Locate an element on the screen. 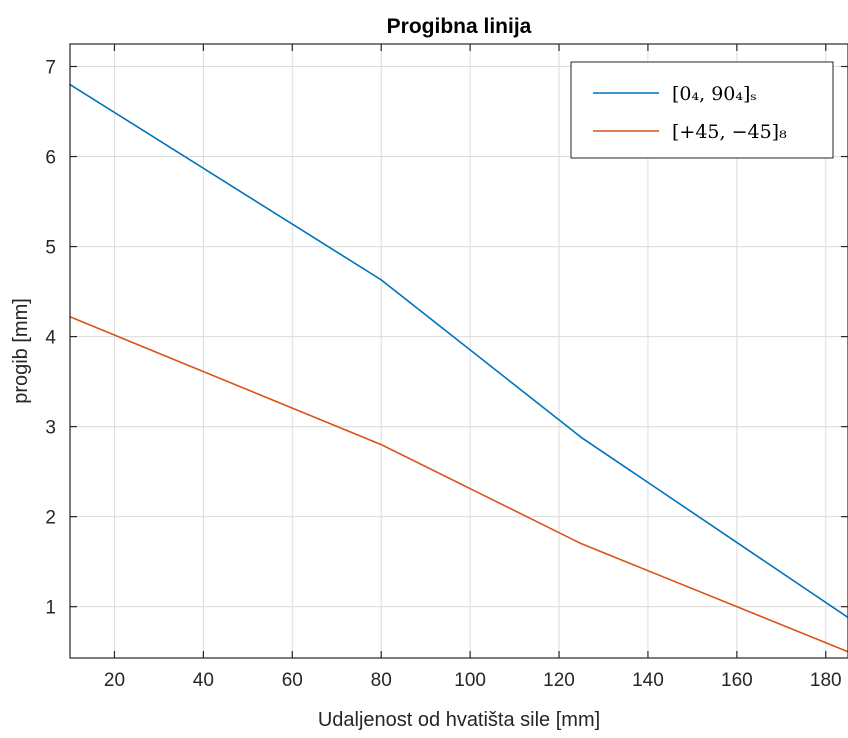 The width and height of the screenshot is (848, 738). chart-title: Progibna linija is located at coordinates (459, 26).